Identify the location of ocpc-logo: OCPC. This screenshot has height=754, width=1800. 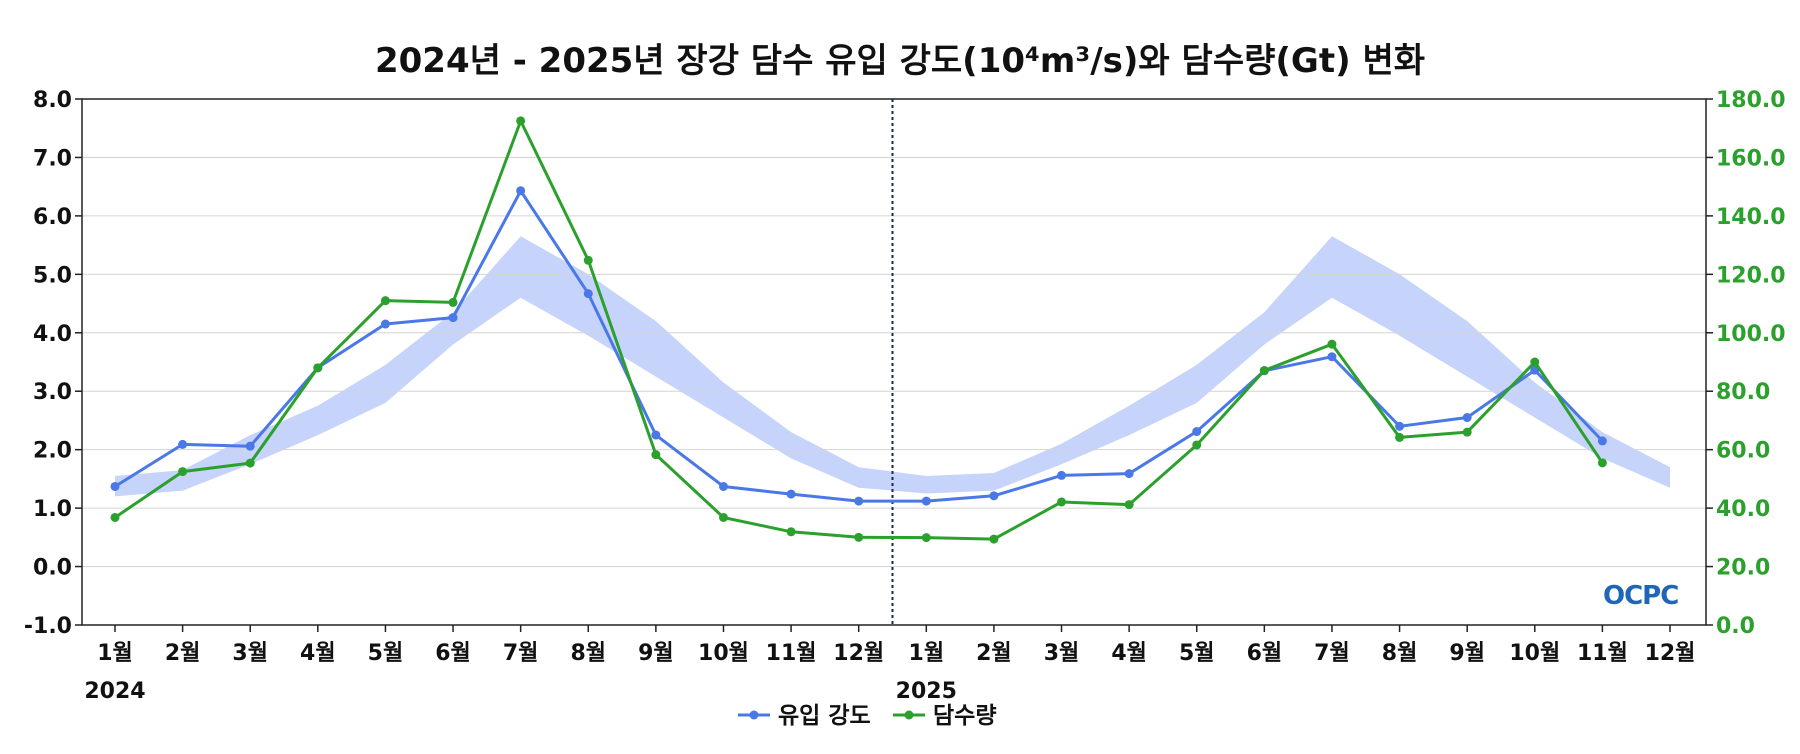
(1641, 596).